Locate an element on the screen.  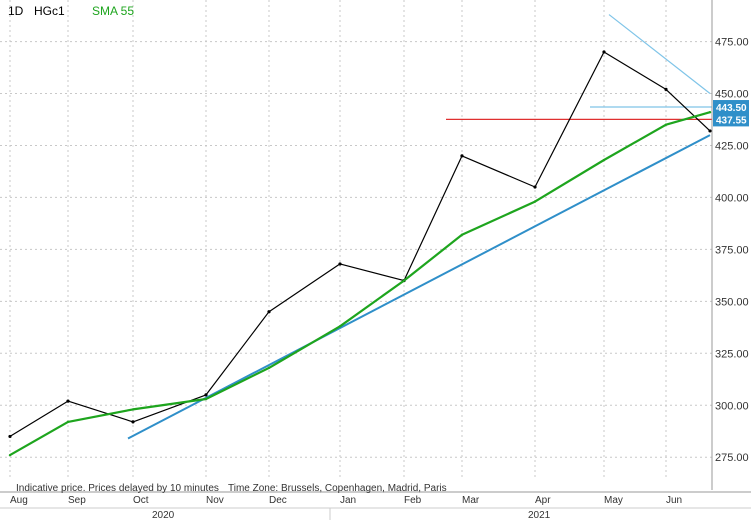
price-tag-label: 437.55 is located at coordinates (731, 120).